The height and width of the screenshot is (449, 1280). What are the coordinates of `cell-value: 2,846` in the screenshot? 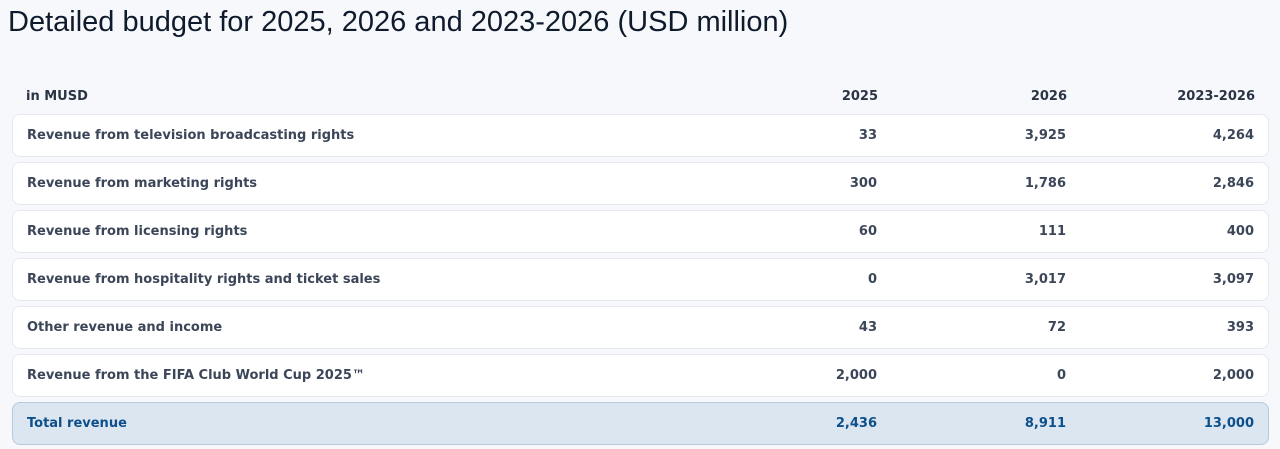 It's located at (1233, 183).